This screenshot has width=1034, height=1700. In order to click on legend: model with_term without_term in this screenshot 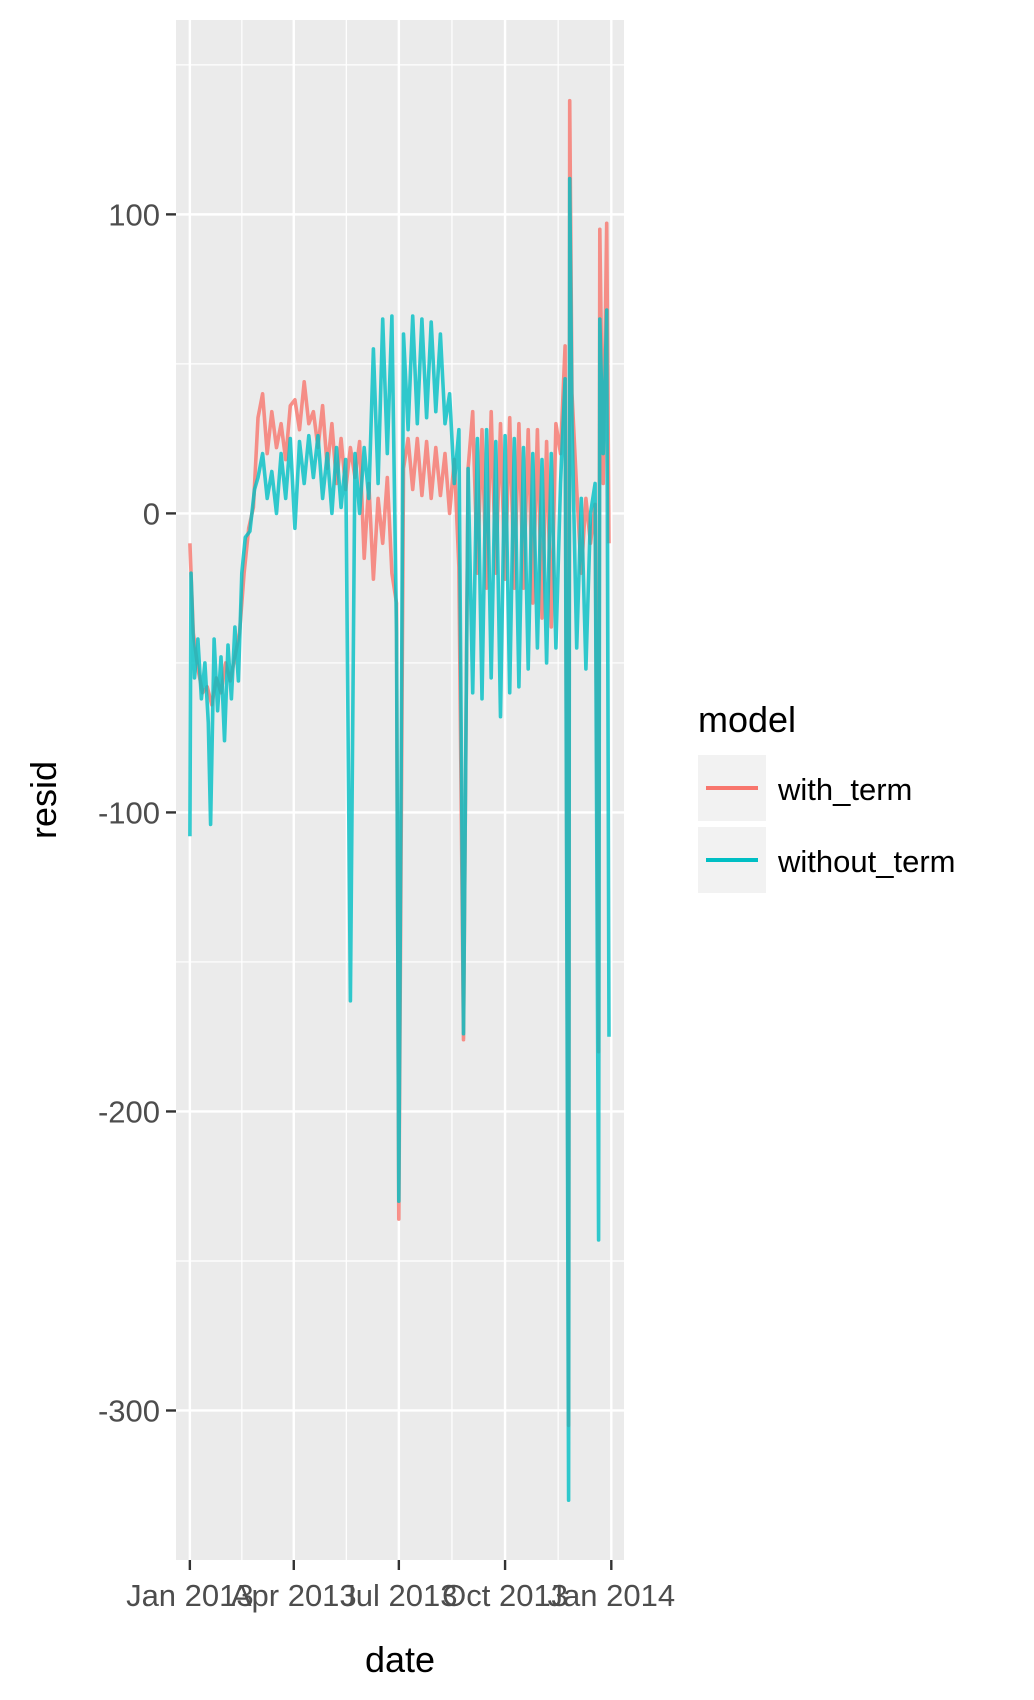, I will do `click(826, 796)`.